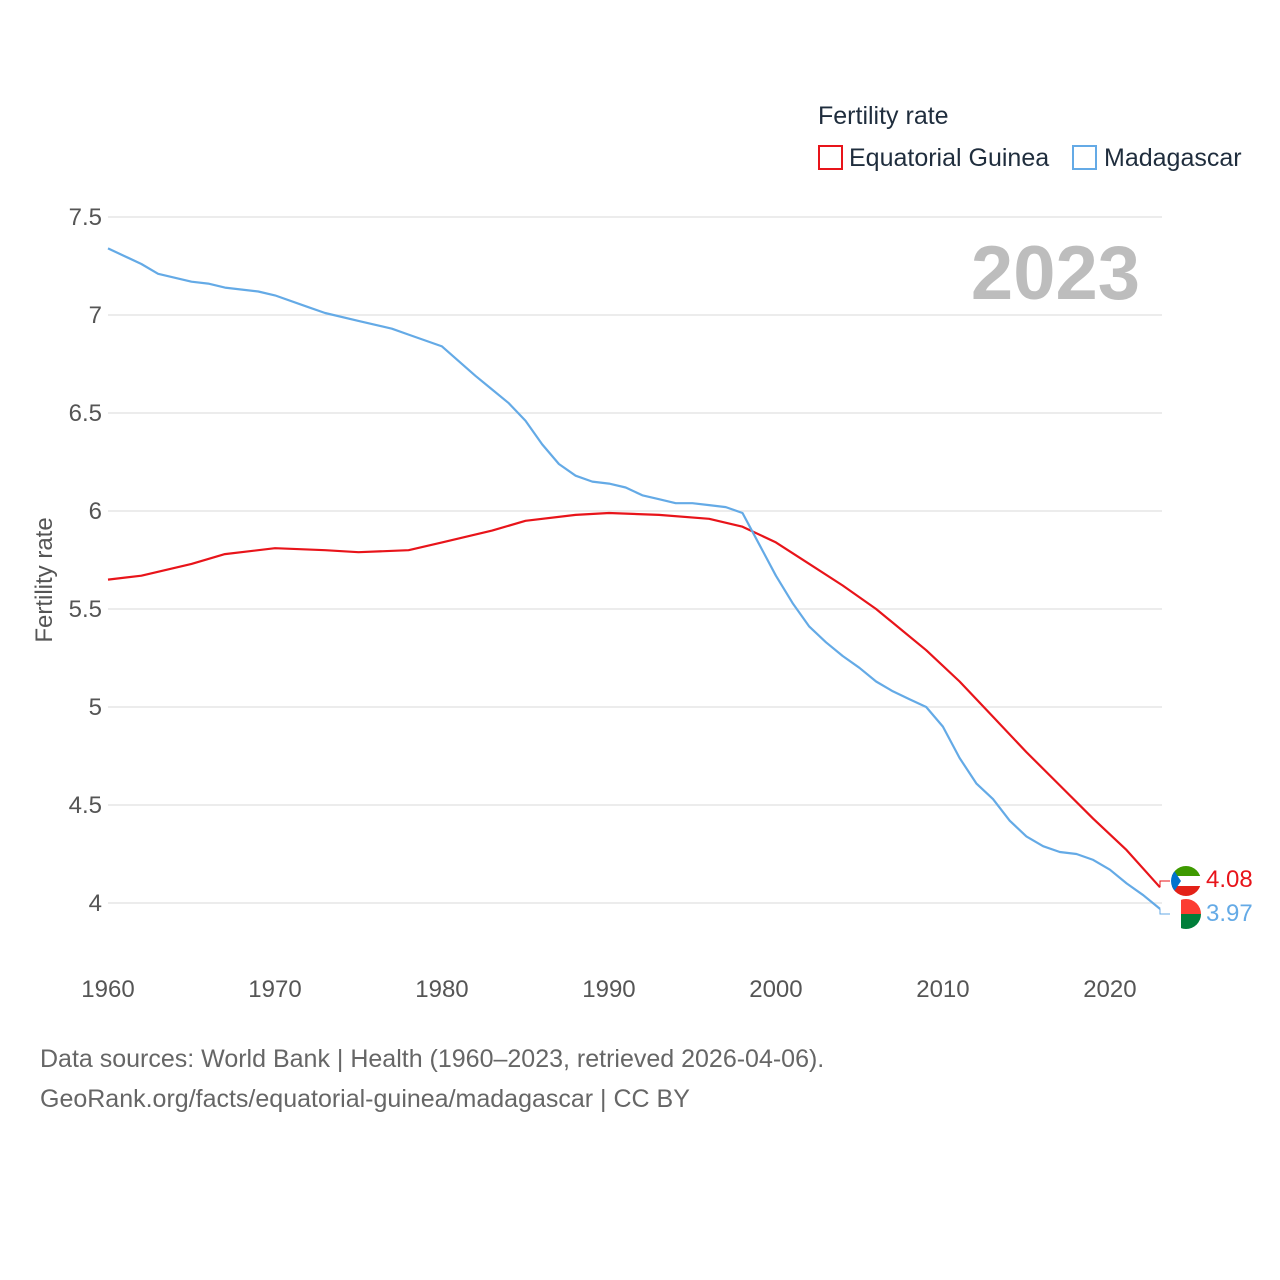  What do you see at coordinates (95, 903) in the screenshot?
I see `y-tick-label: 4` at bounding box center [95, 903].